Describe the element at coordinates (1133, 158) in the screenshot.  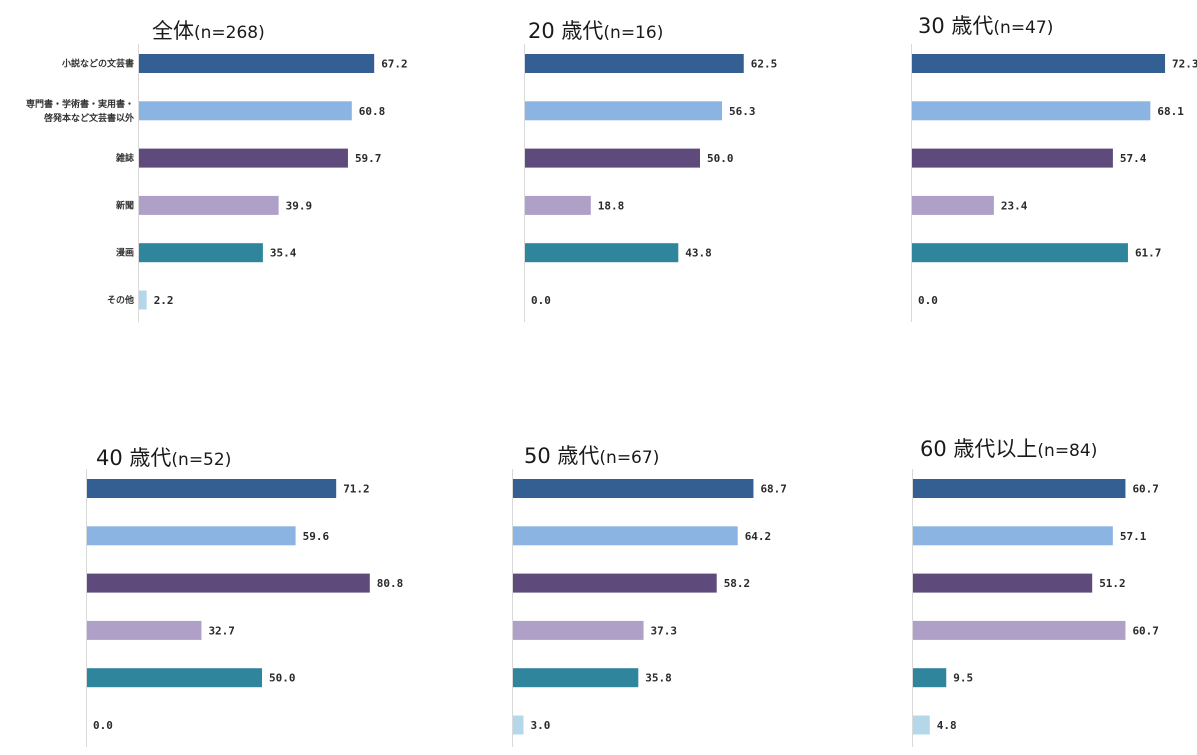
I see `value-label-2-2: 57.4` at that location.